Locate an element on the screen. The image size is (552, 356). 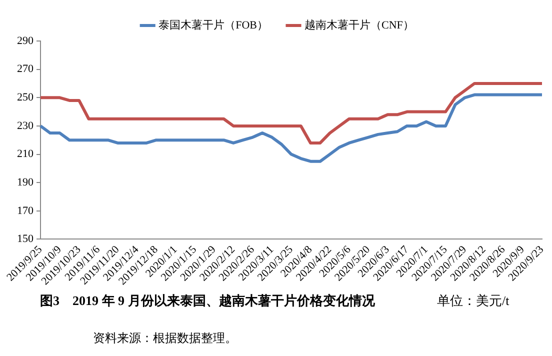
y-tick-label: 230 is located at coordinates (25, 126).